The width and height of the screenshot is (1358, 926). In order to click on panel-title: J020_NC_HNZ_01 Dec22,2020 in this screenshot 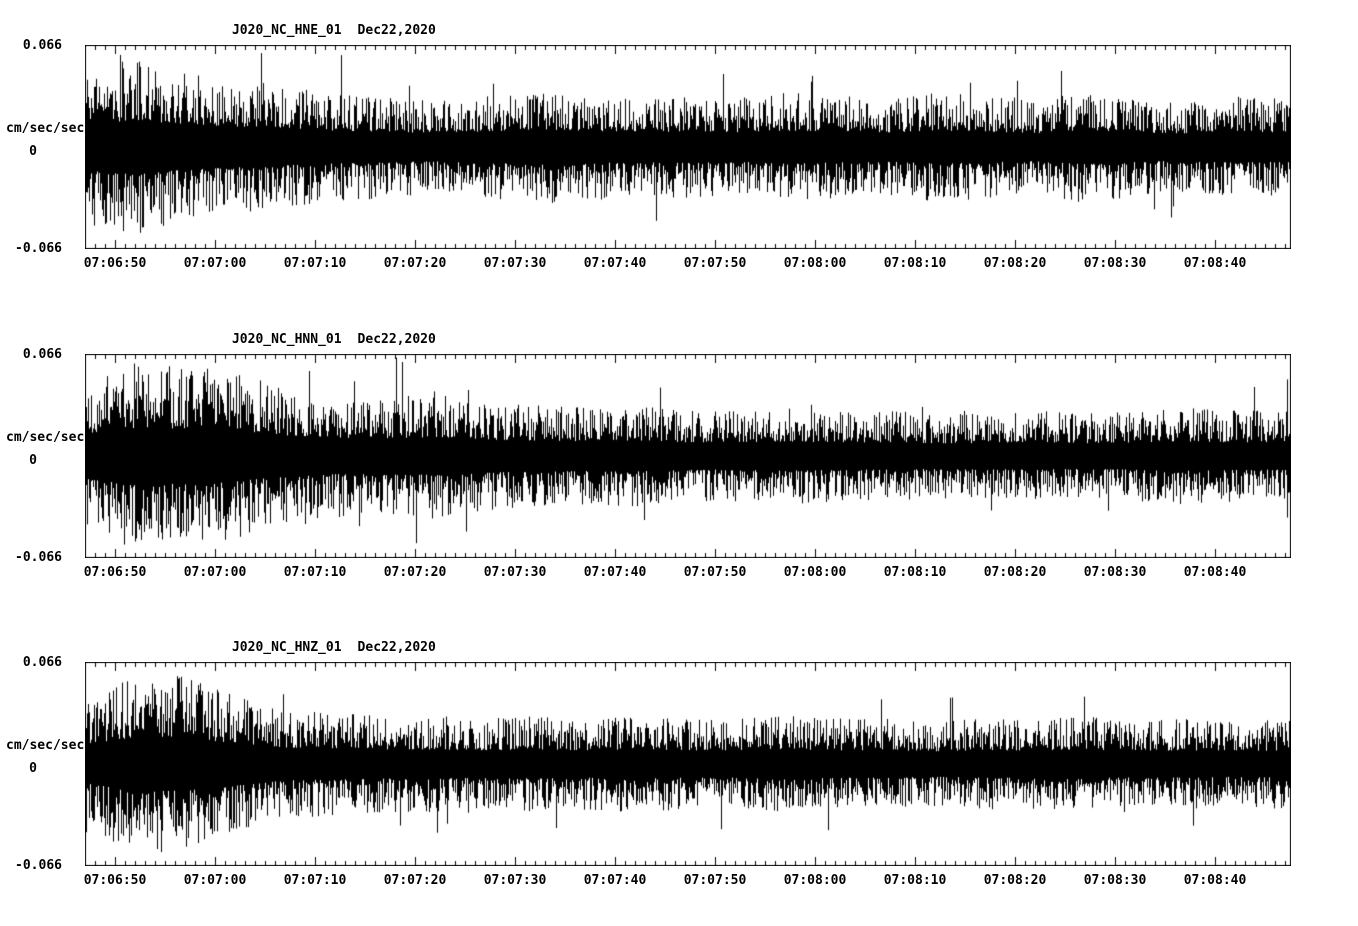, I will do `click(310, 647)`.